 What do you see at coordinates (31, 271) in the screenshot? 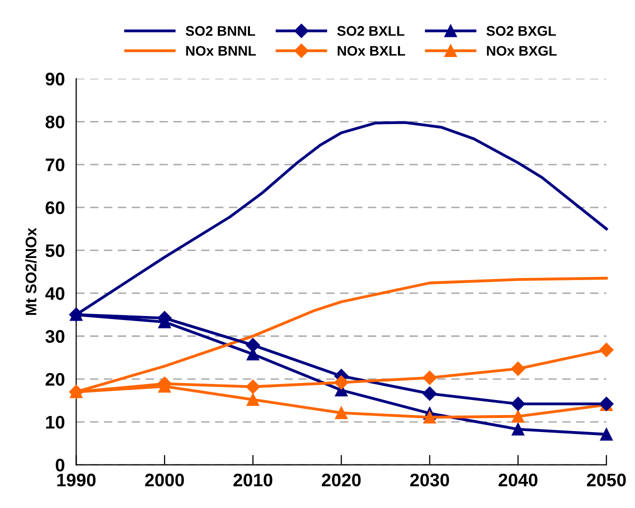
I see `y-axis-title: Mt SO2/NOx` at bounding box center [31, 271].